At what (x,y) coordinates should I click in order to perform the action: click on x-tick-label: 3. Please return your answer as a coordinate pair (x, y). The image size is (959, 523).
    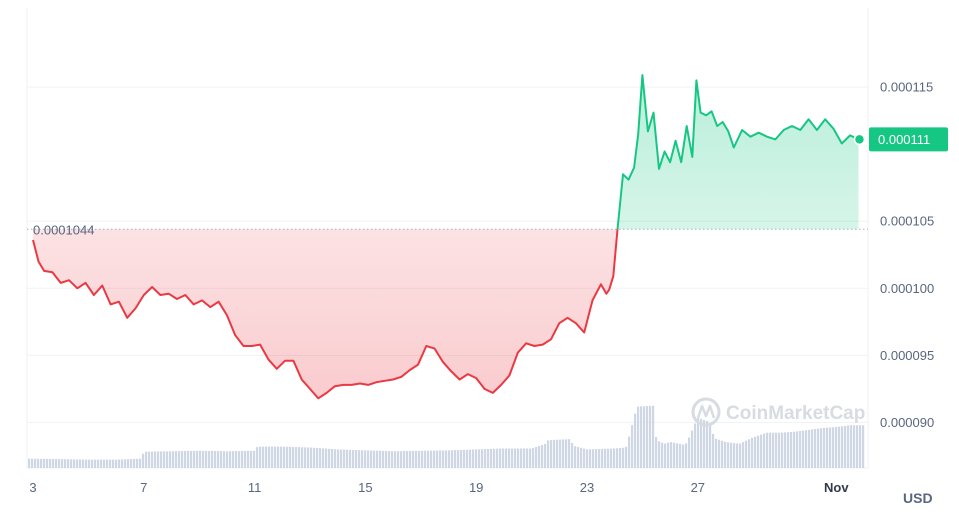
    Looking at the image, I should click on (32, 487).